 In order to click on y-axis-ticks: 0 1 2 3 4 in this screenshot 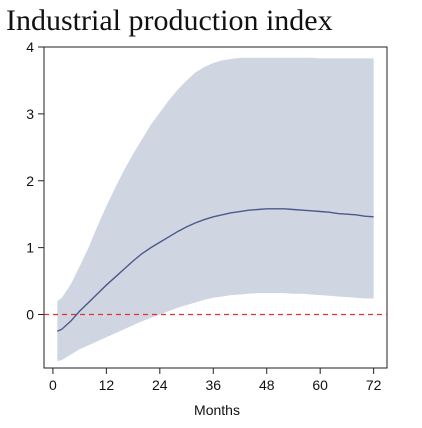, I will do `click(35, 181)`.